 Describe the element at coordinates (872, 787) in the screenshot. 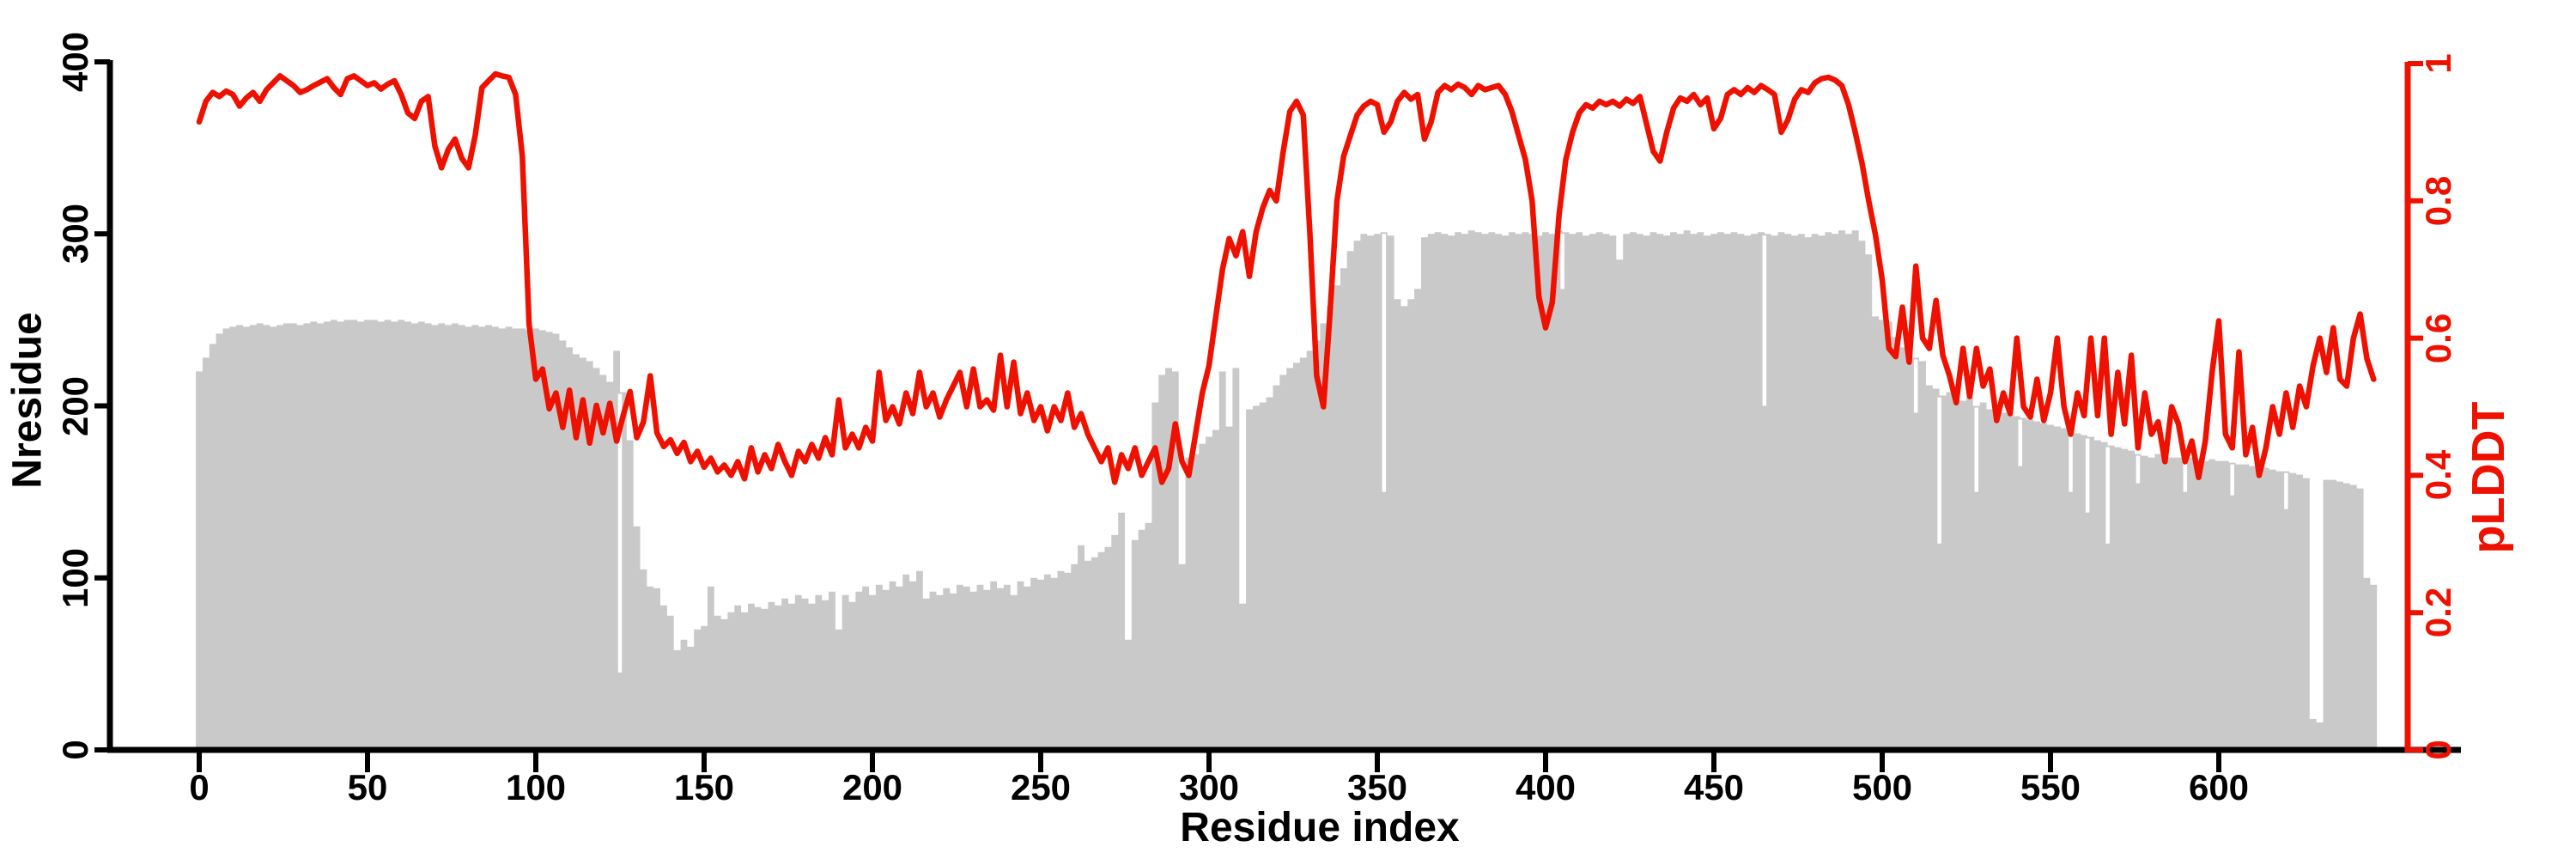

I see `x-tick-label: 200` at that location.